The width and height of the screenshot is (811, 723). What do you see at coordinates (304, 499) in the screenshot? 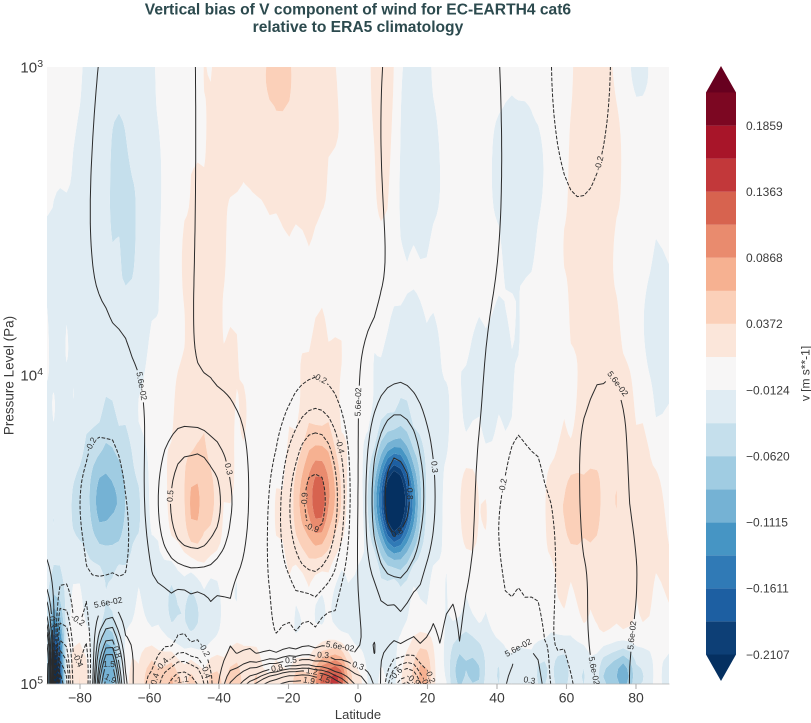
I see `svg-text: -0.9` at bounding box center [304, 499].